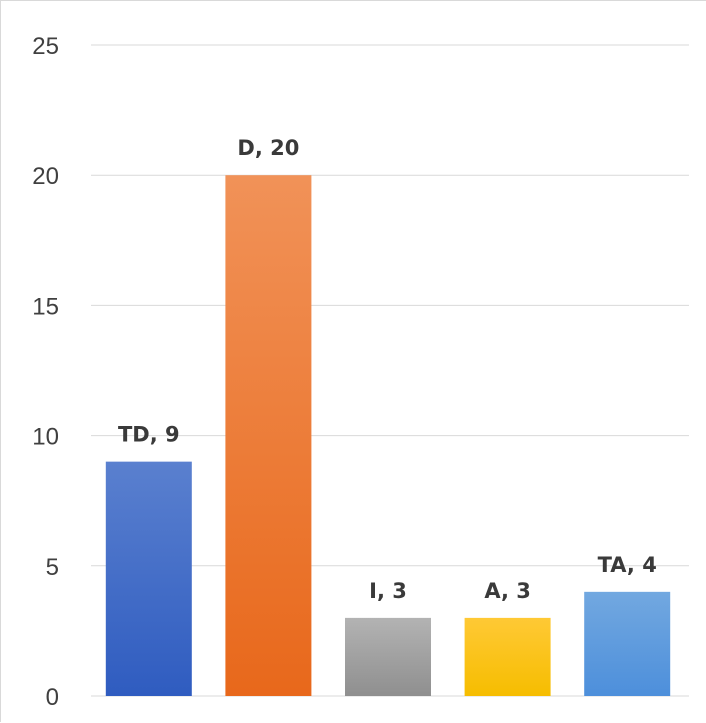 This screenshot has width=706, height=723. Describe the element at coordinates (45, 306) in the screenshot. I see `y-tick-label-15: 15` at that location.